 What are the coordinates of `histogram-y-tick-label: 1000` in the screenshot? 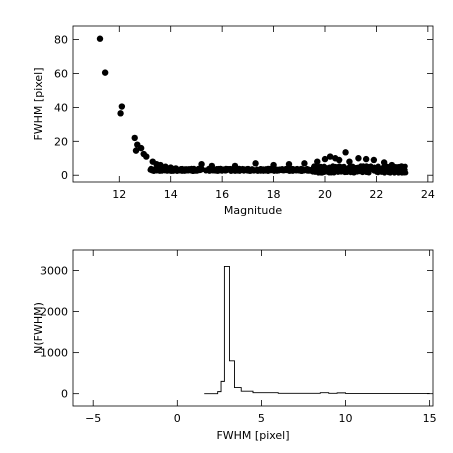 It's located at (54, 353).